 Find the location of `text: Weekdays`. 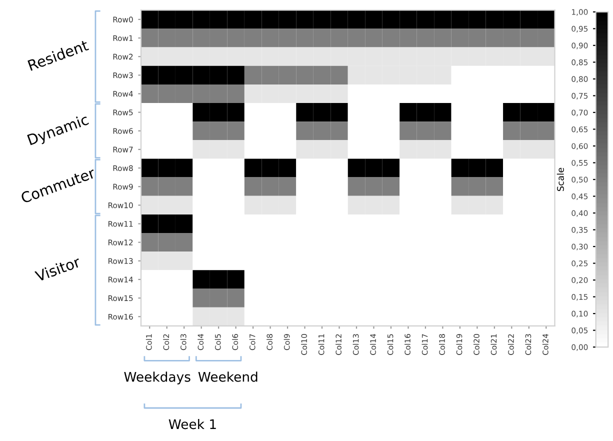

text: Weekdays is located at coordinates (157, 378).